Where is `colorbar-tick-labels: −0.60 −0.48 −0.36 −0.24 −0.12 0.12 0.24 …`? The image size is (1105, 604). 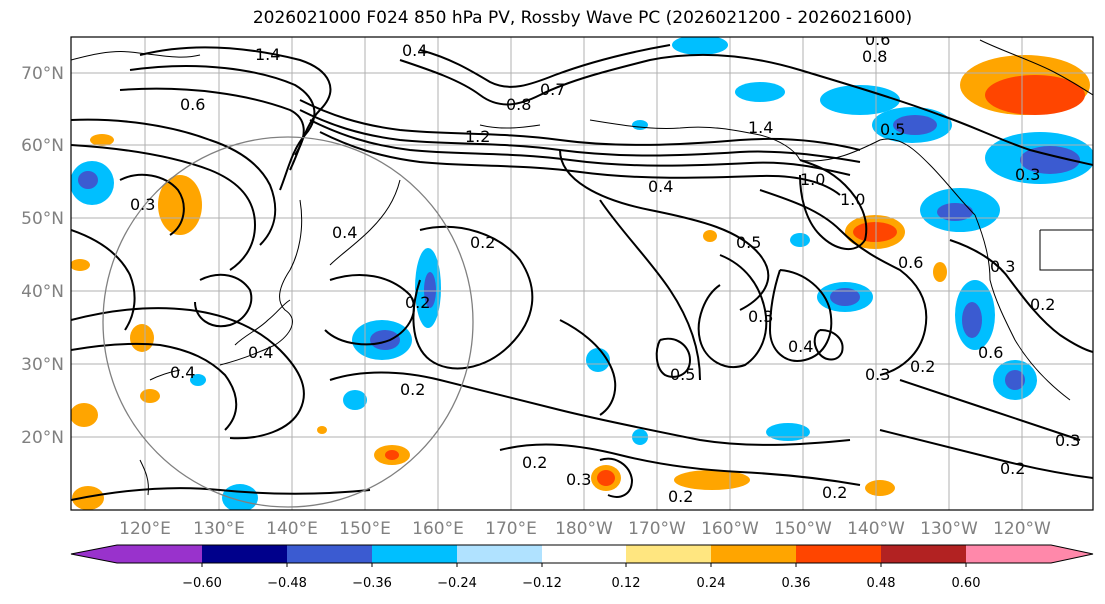 colorbar-tick-labels: −0.60 −0.48 −0.36 −0.24 −0.12 0.12 0.24 … is located at coordinates (581, 583).